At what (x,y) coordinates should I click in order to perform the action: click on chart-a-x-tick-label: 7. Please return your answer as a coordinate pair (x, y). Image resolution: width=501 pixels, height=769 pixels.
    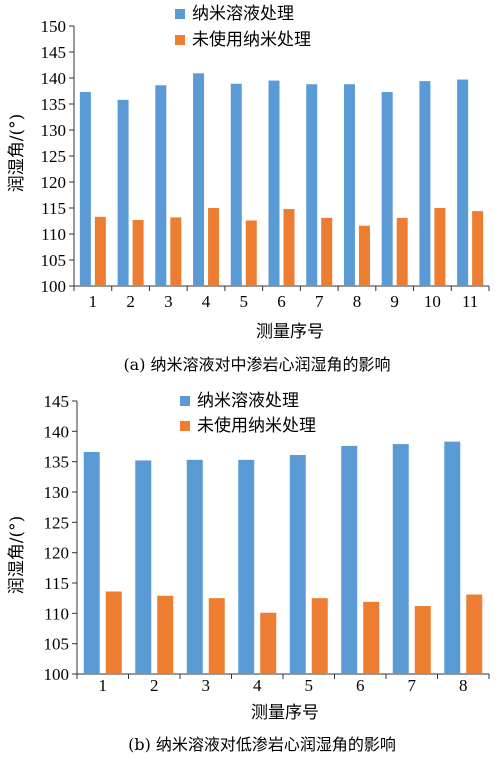
    Looking at the image, I should click on (319, 301).